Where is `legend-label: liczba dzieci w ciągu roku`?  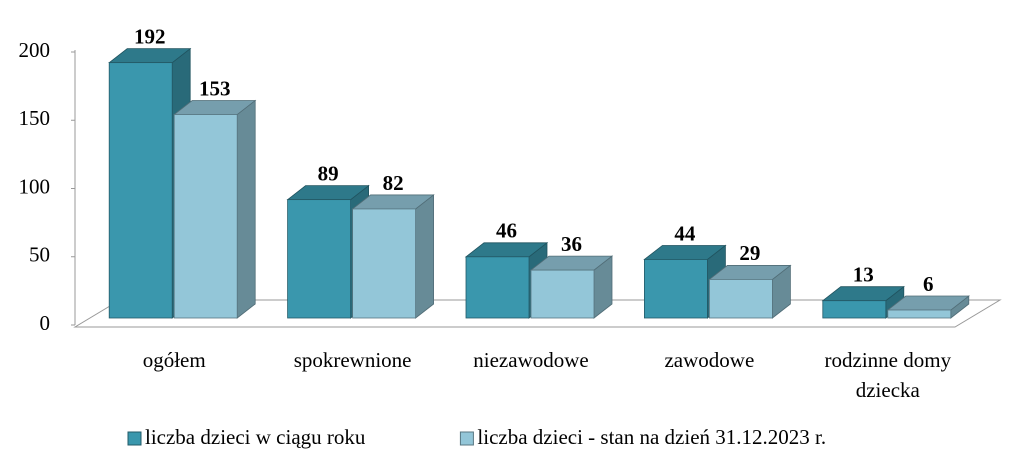
legend-label: liczba dzieci w ciągu roku is located at coordinates (255, 437).